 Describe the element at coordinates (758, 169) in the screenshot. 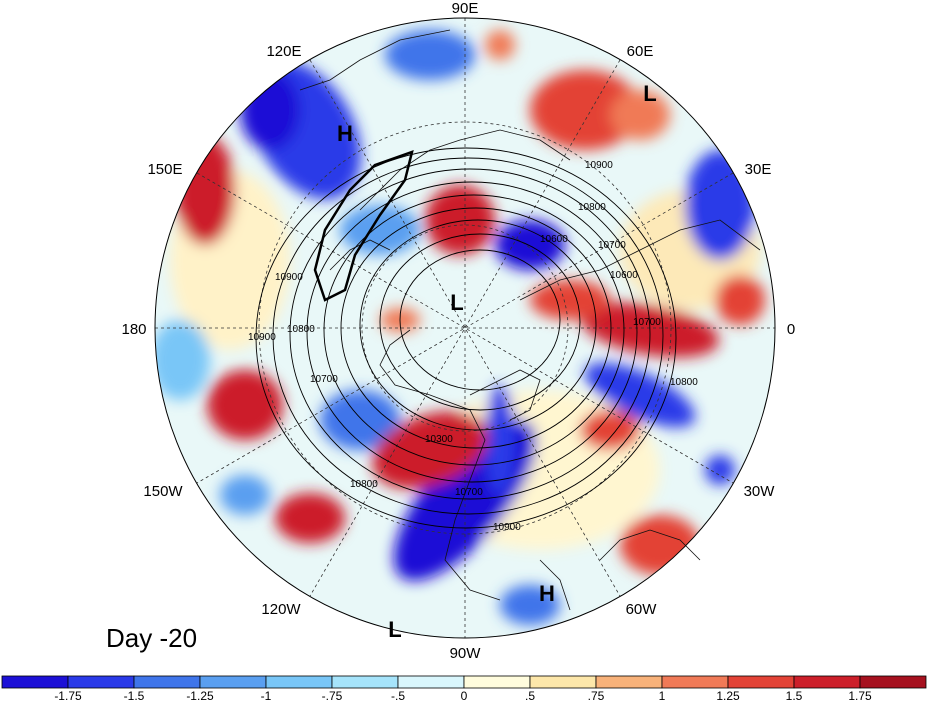

I see `lon-label-30e: 30E` at that location.